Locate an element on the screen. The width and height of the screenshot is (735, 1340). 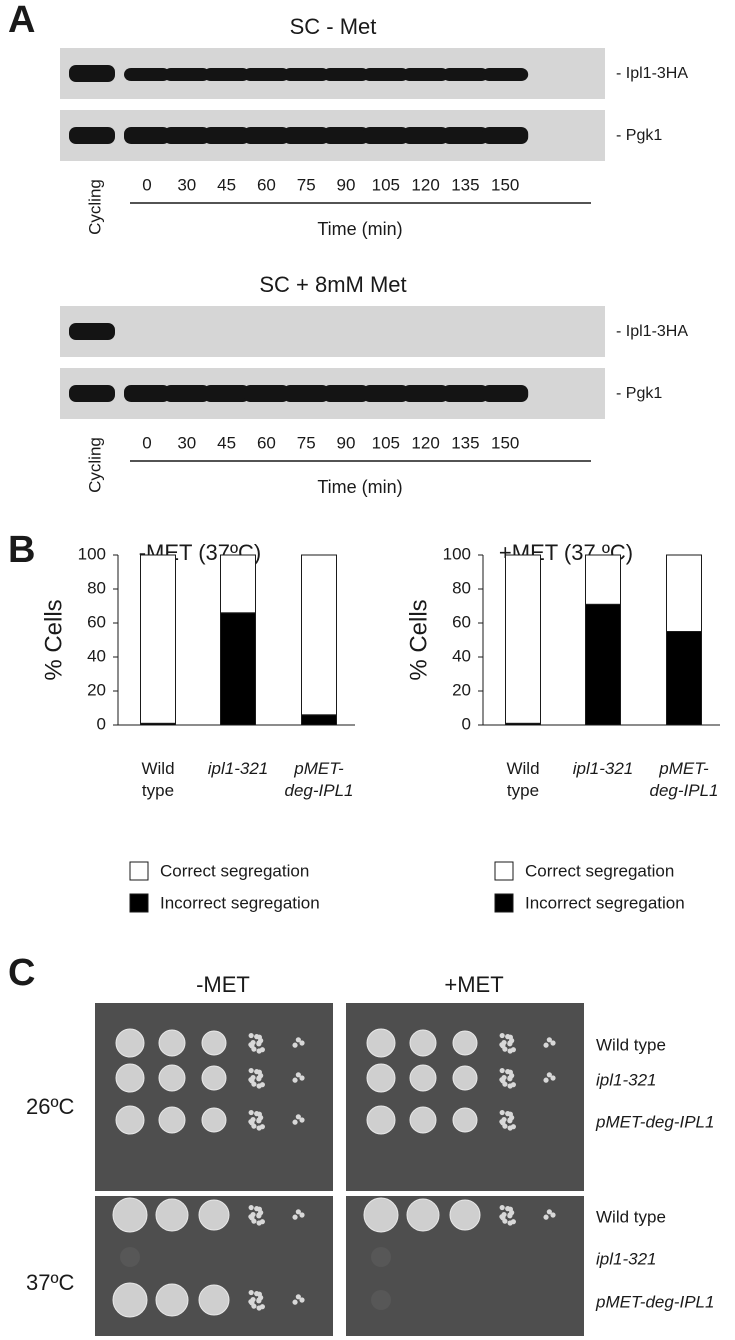
band-label: - Ipl1-3HA is located at coordinates (652, 73).